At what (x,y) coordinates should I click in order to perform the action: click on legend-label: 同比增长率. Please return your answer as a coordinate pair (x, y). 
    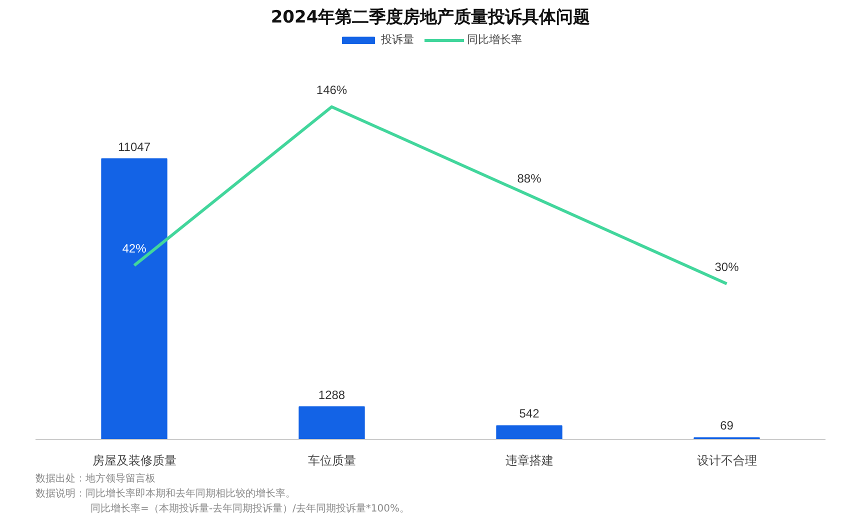
    Looking at the image, I should click on (494, 39).